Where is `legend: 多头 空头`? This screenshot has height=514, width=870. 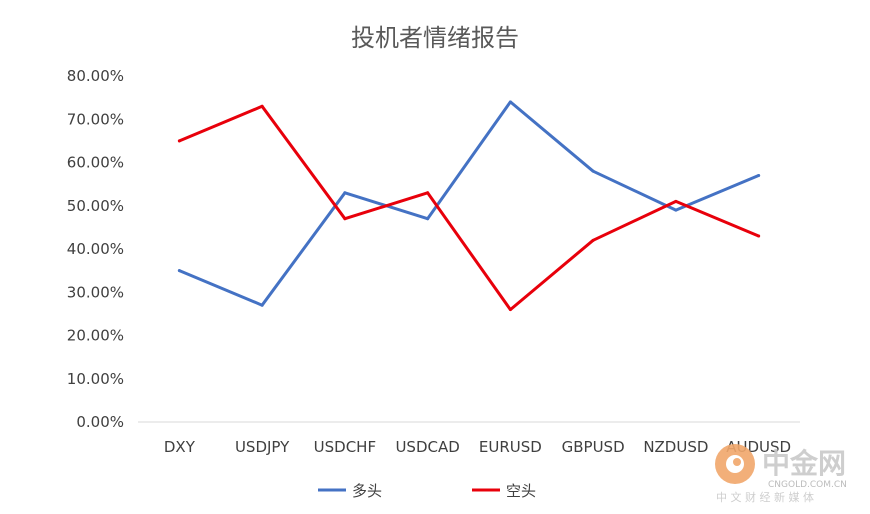
legend: 多头 空头 is located at coordinates (427, 491).